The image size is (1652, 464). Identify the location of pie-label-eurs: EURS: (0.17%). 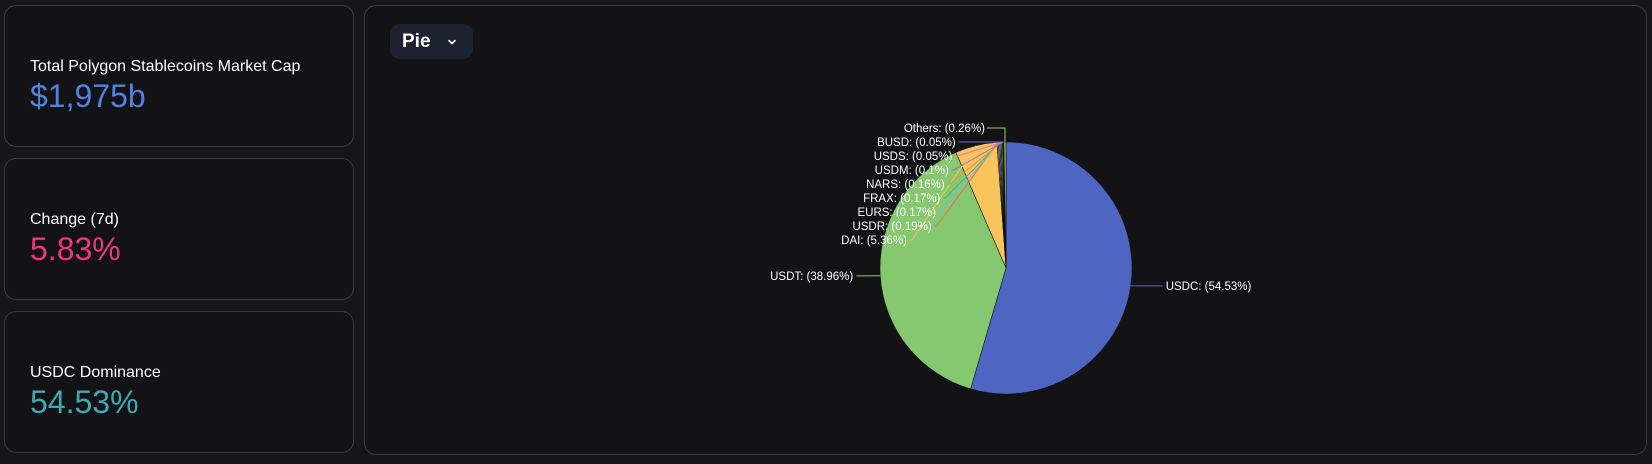
(896, 213).